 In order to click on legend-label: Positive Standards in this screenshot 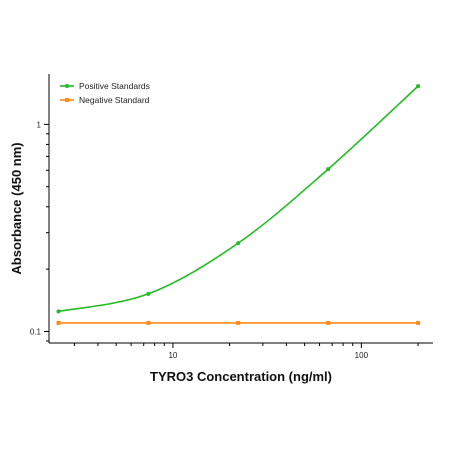, I will do `click(114, 86)`.